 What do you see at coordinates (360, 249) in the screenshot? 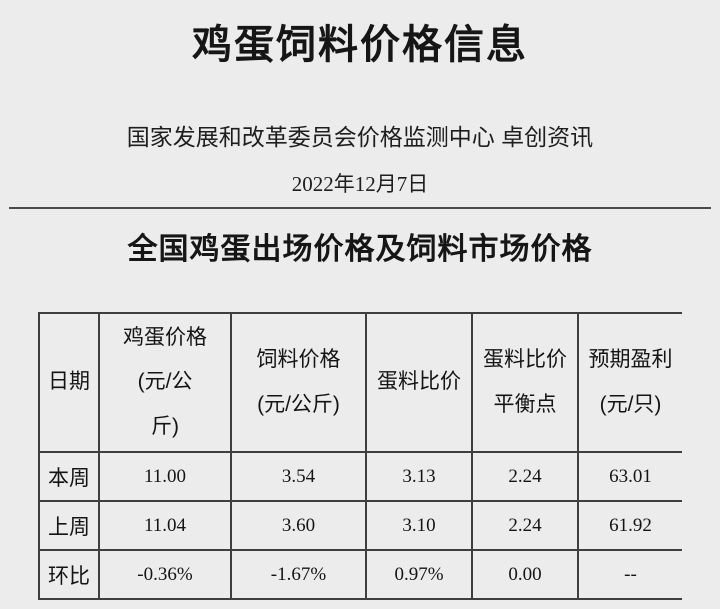
I see `section-title: 全国鸡蛋出场价格及饲料市场价格` at bounding box center [360, 249].